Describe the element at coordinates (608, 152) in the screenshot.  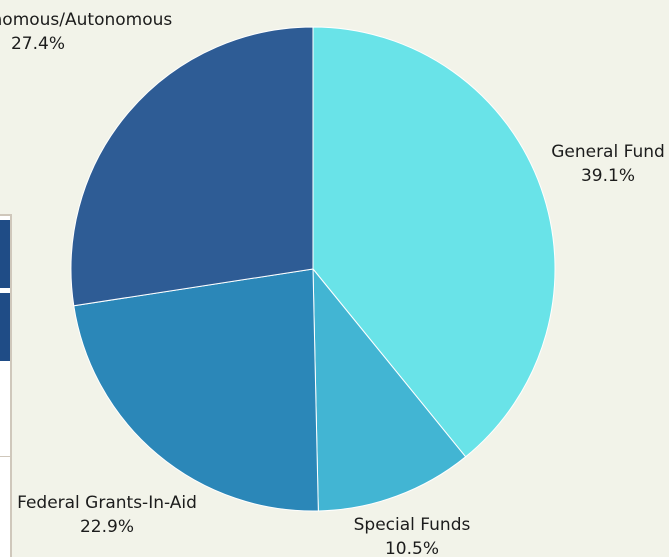
I see `slice-name-label: General Fund` at that location.